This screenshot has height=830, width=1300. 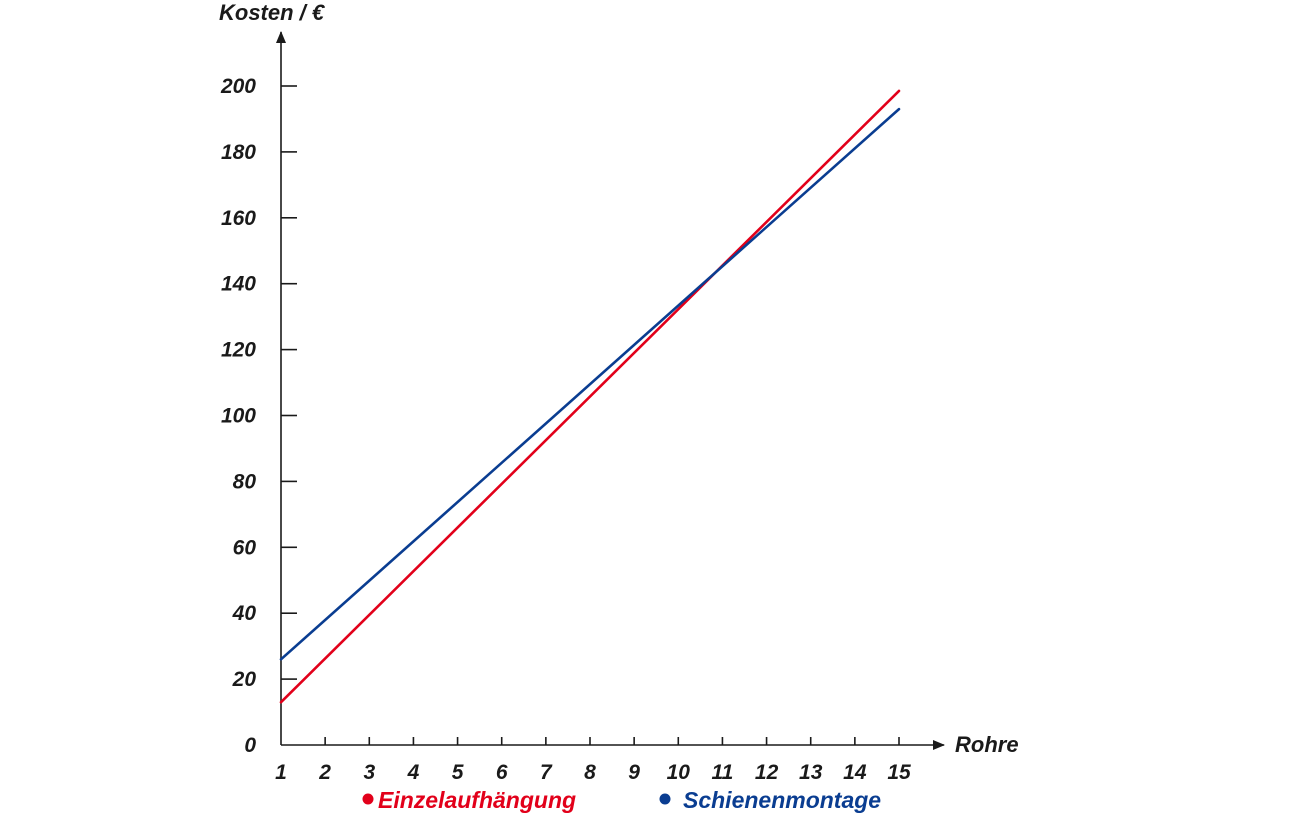 What do you see at coordinates (477, 800) in the screenshot?
I see `legend-label: Einzelaufhängung` at bounding box center [477, 800].